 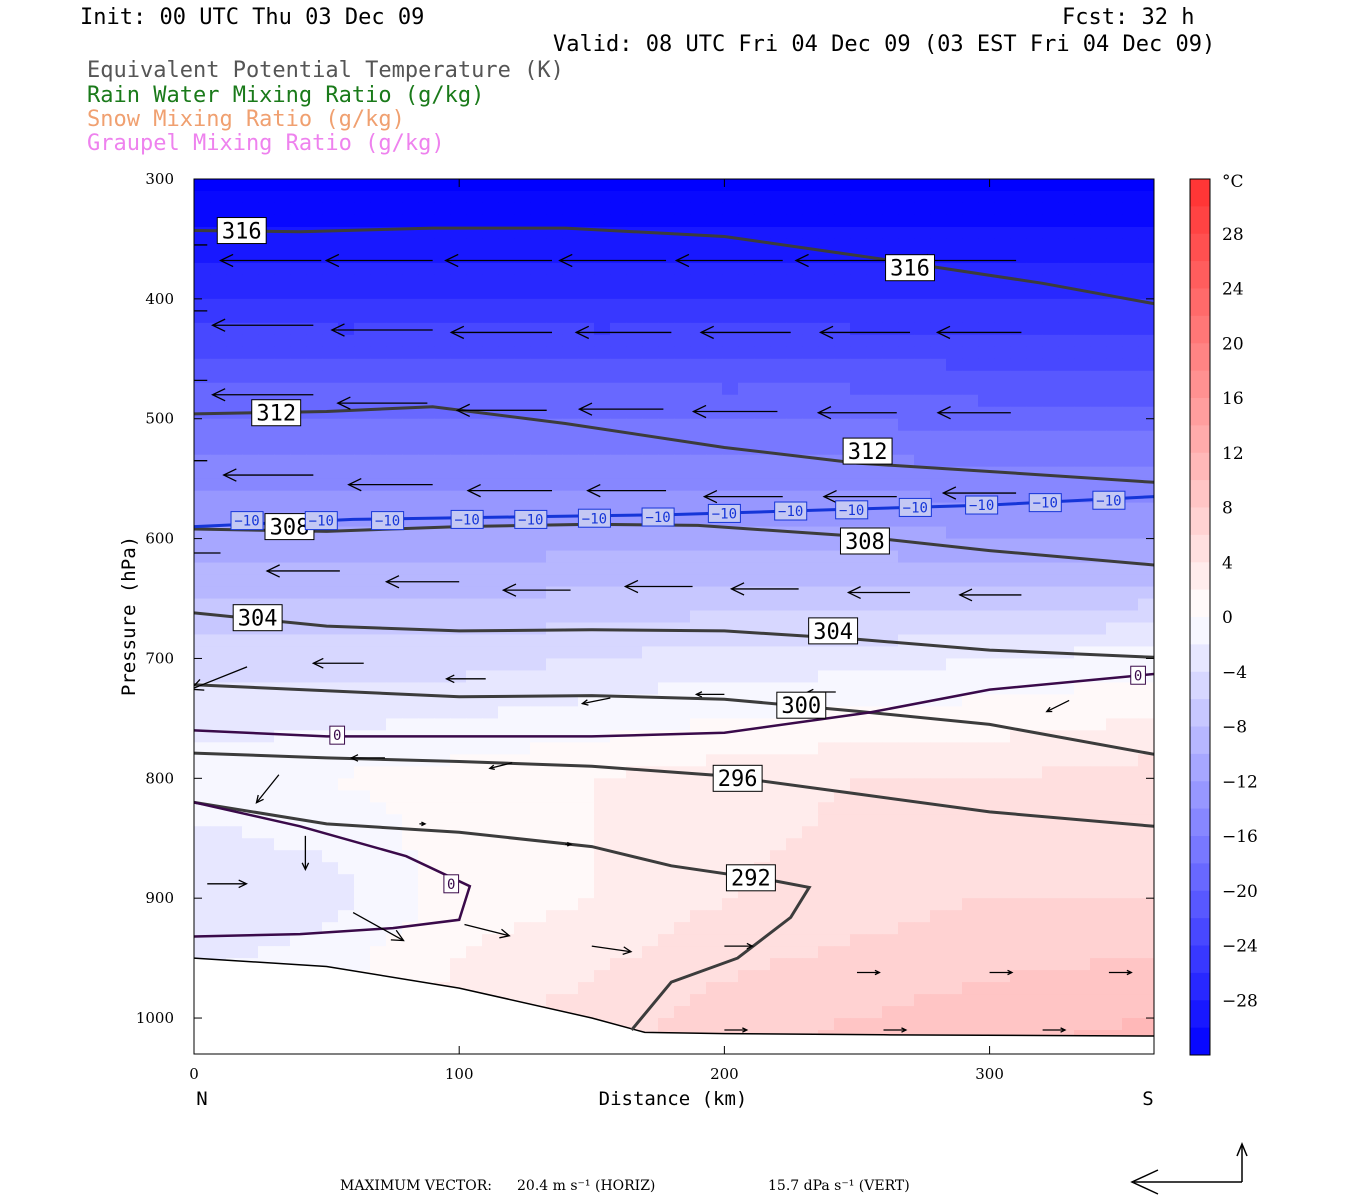 I want to click on wind-vector-head, so click(x=243, y=884).